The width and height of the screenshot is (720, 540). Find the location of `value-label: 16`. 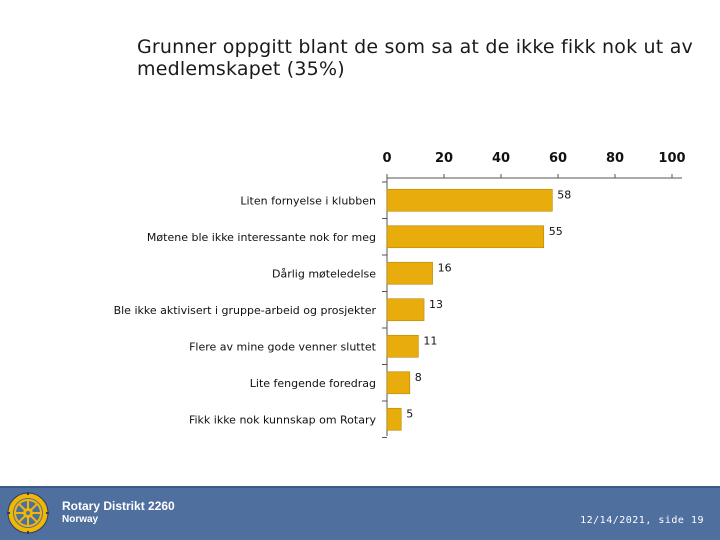

value-label: 16 is located at coordinates (445, 267).